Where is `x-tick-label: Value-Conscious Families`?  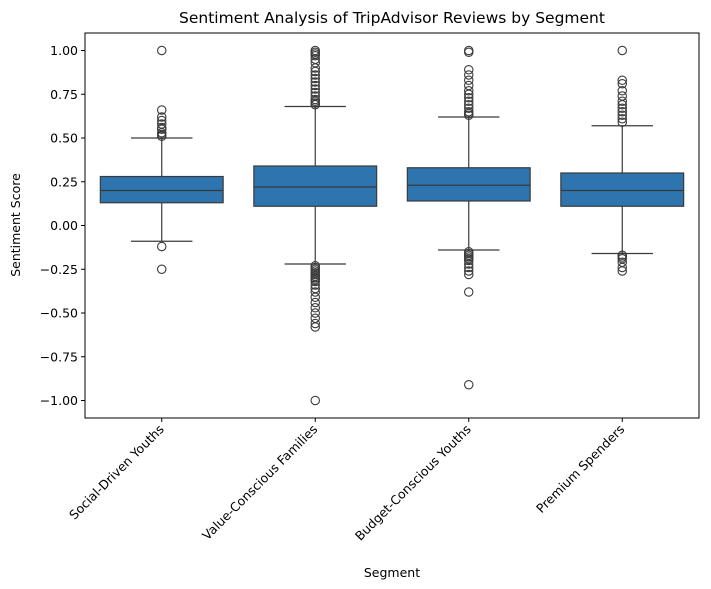
x-tick-label: Value-Conscious Families is located at coordinates (259, 482).